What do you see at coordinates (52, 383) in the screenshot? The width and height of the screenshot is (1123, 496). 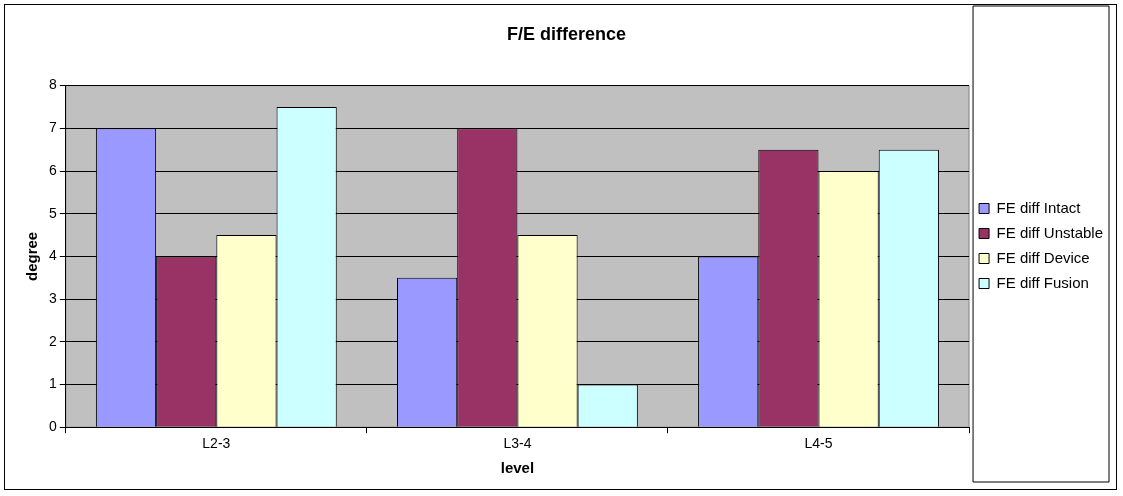 I see `y-tick-label: 1` at bounding box center [52, 383].